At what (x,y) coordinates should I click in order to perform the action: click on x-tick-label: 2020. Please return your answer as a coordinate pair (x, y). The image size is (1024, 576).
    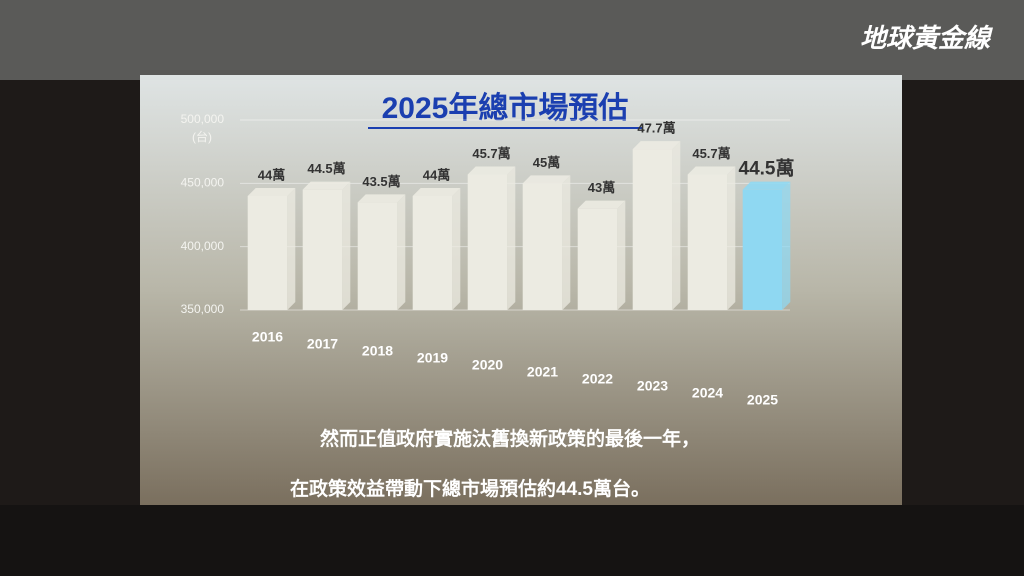
    Looking at the image, I should click on (487, 365).